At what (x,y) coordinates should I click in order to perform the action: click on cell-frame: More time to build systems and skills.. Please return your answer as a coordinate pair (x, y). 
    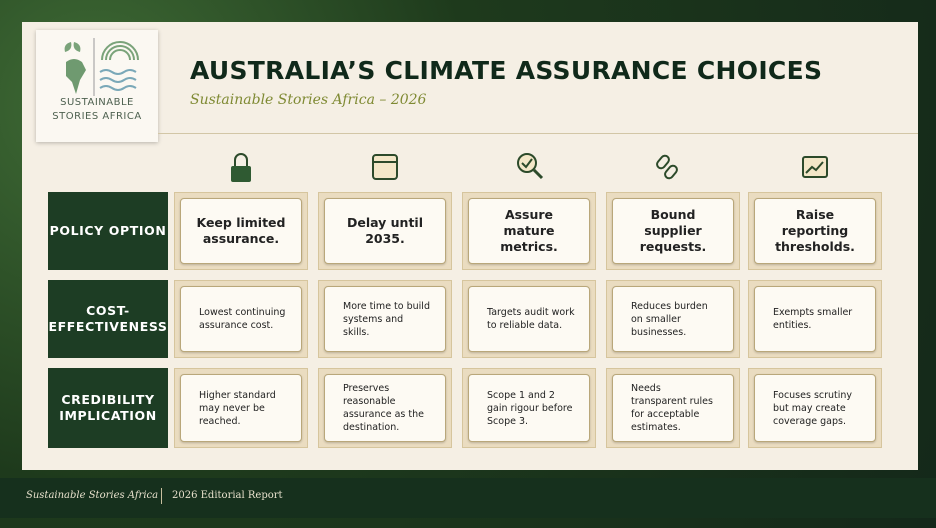
    Looking at the image, I should click on (385, 319).